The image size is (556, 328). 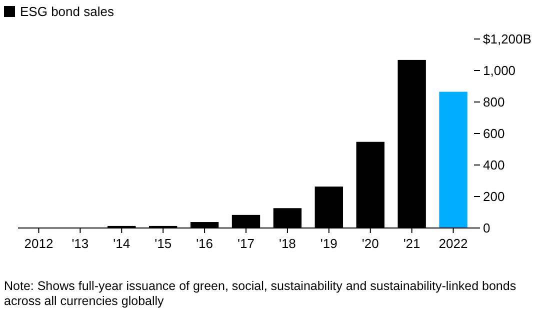 What do you see at coordinates (411, 243) in the screenshot?
I see `x-tick-label: '21` at bounding box center [411, 243].